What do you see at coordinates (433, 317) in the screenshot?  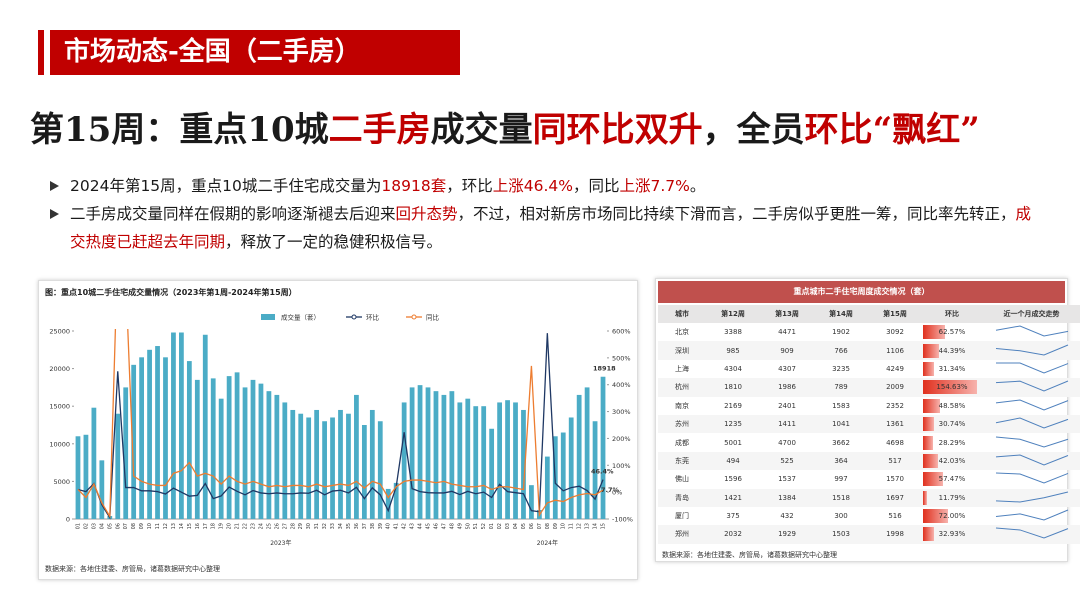 I see `legend-label: 同比` at bounding box center [433, 317].